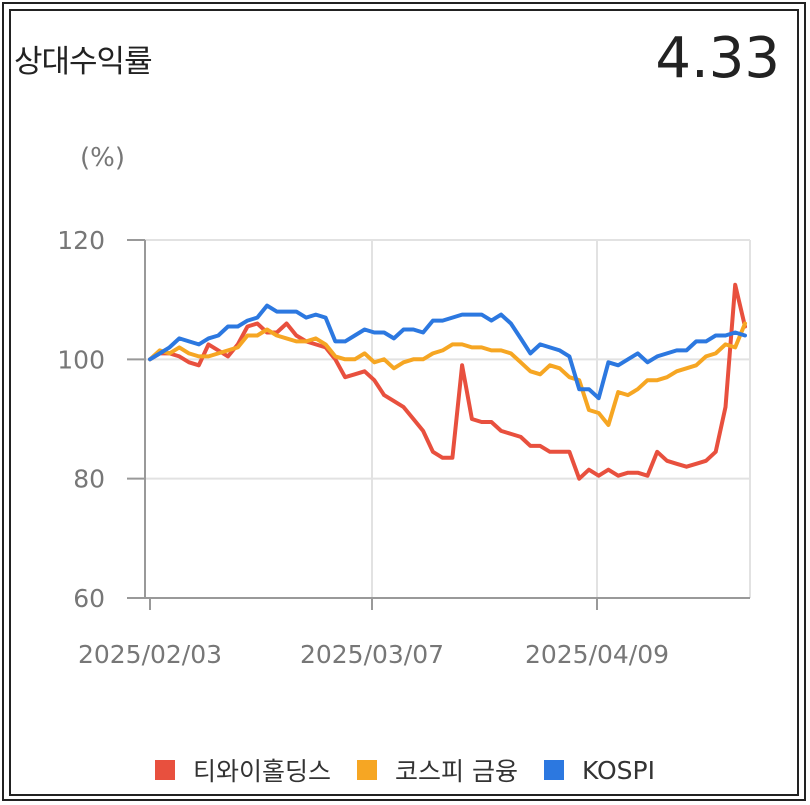 The width and height of the screenshot is (810, 805). Describe the element at coordinates (89, 479) in the screenshot. I see `y-tick-label: 80` at that location.